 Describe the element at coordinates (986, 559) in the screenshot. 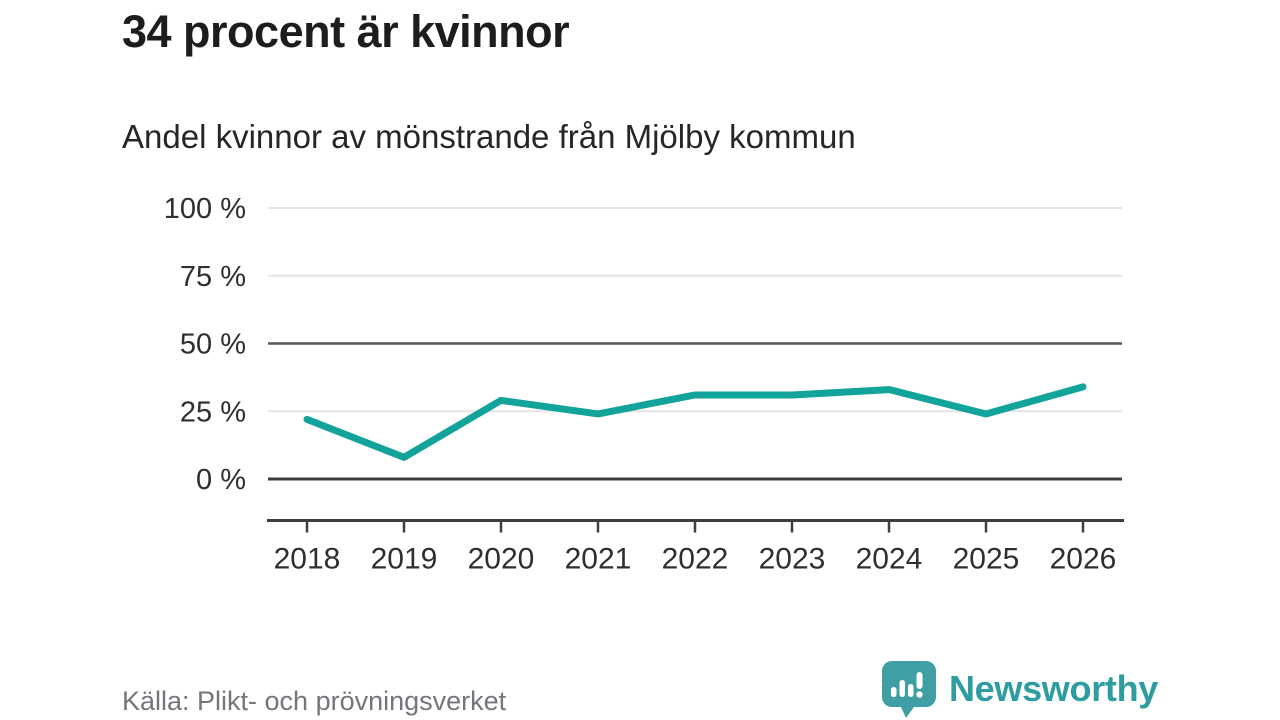

I see `x-tick-label: 2025` at that location.